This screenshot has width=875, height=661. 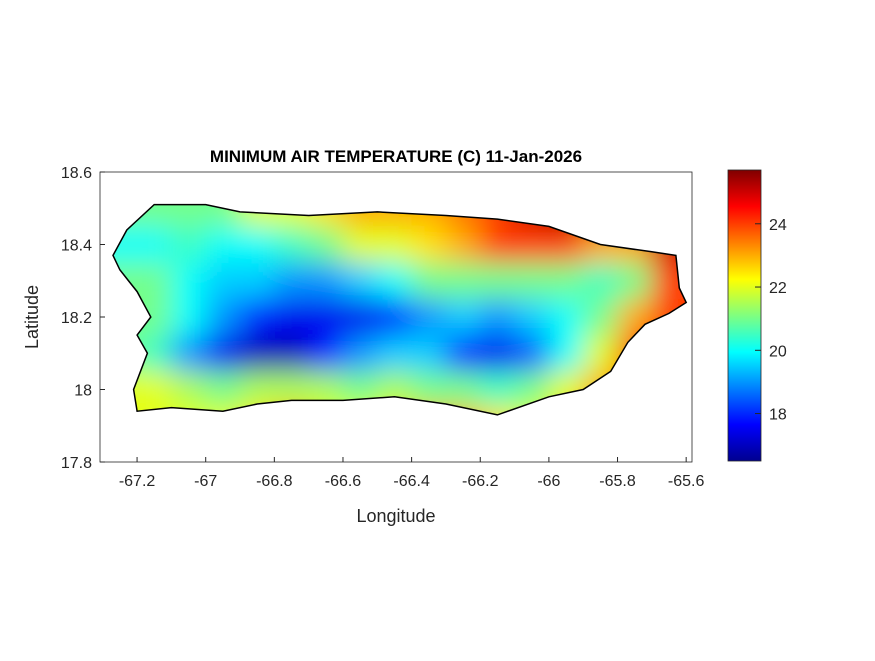 I want to click on x-axis-label: Longitude, so click(x=395, y=516).